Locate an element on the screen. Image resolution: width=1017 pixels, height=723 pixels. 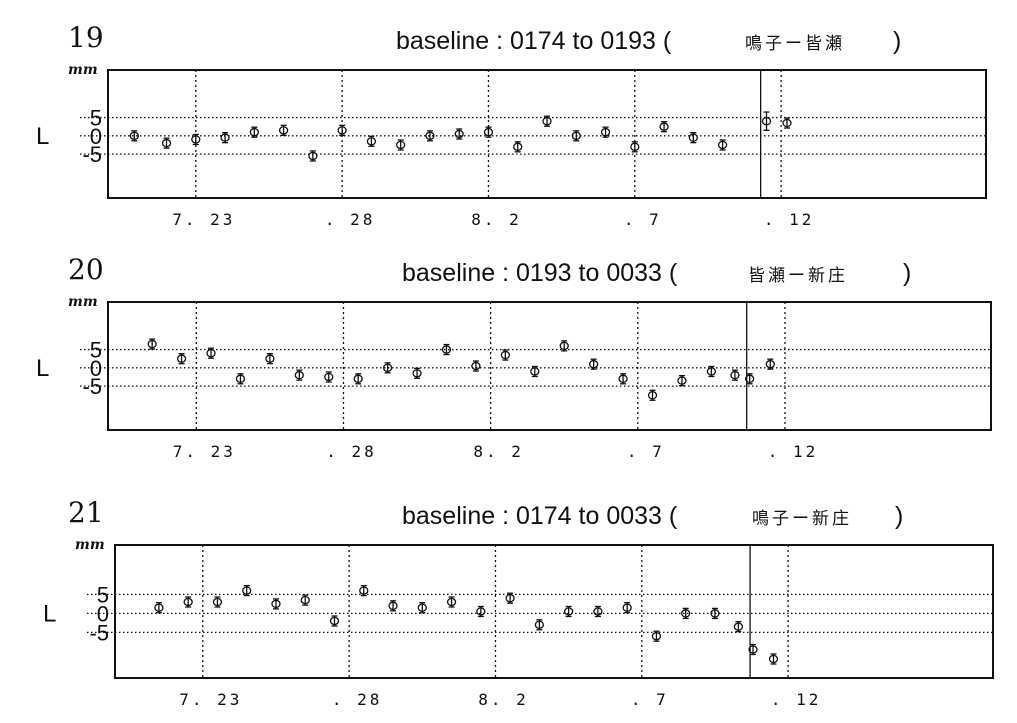
chart-title: baseline : 0174 to 0193 ( is located at coordinates (534, 41).